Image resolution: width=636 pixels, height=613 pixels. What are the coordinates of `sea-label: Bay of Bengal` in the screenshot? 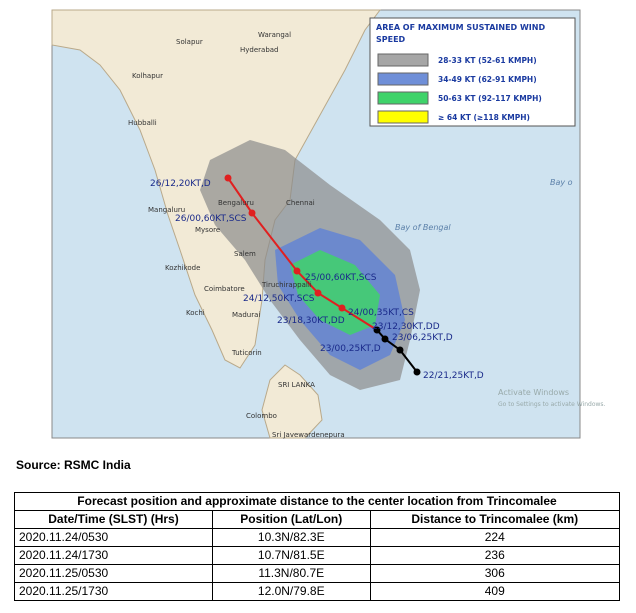 It's located at (423, 227).